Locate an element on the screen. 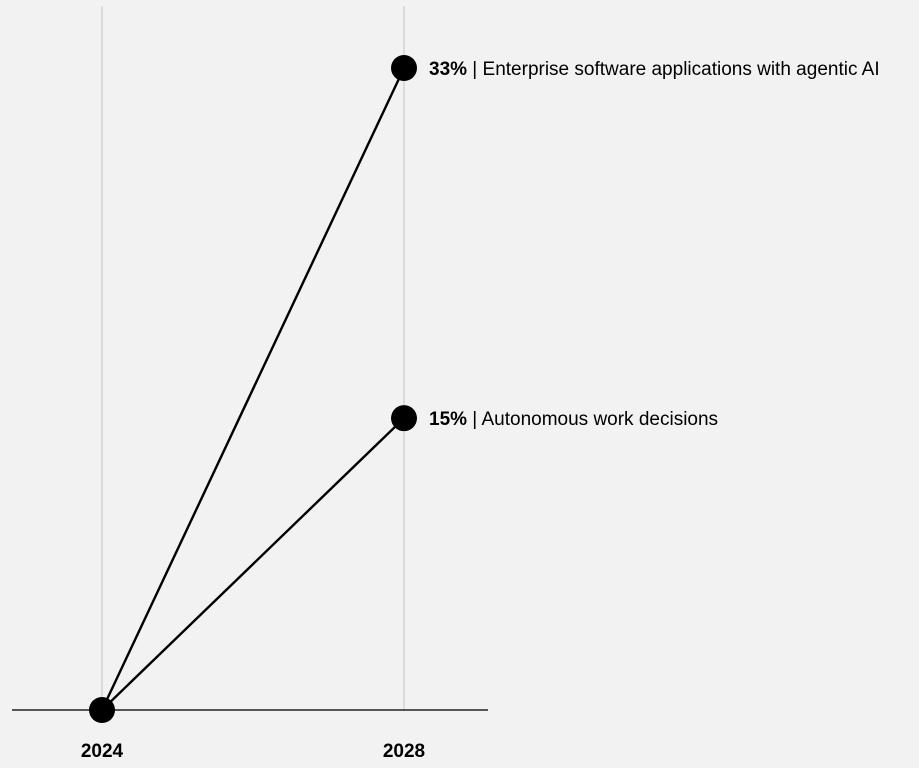 This screenshot has width=919, height=768. data-label-2: 15% | Autonomous work decisions is located at coordinates (573, 419).